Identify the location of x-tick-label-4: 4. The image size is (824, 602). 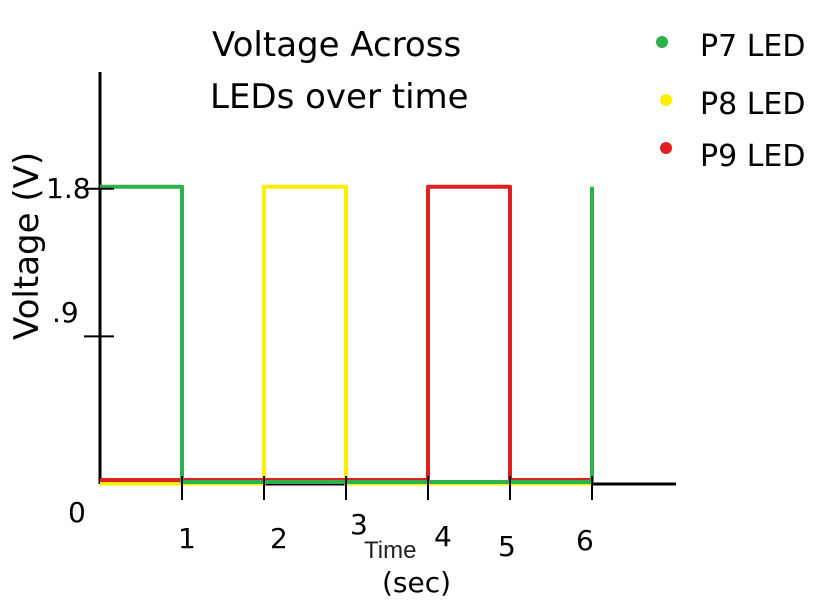
(443, 536).